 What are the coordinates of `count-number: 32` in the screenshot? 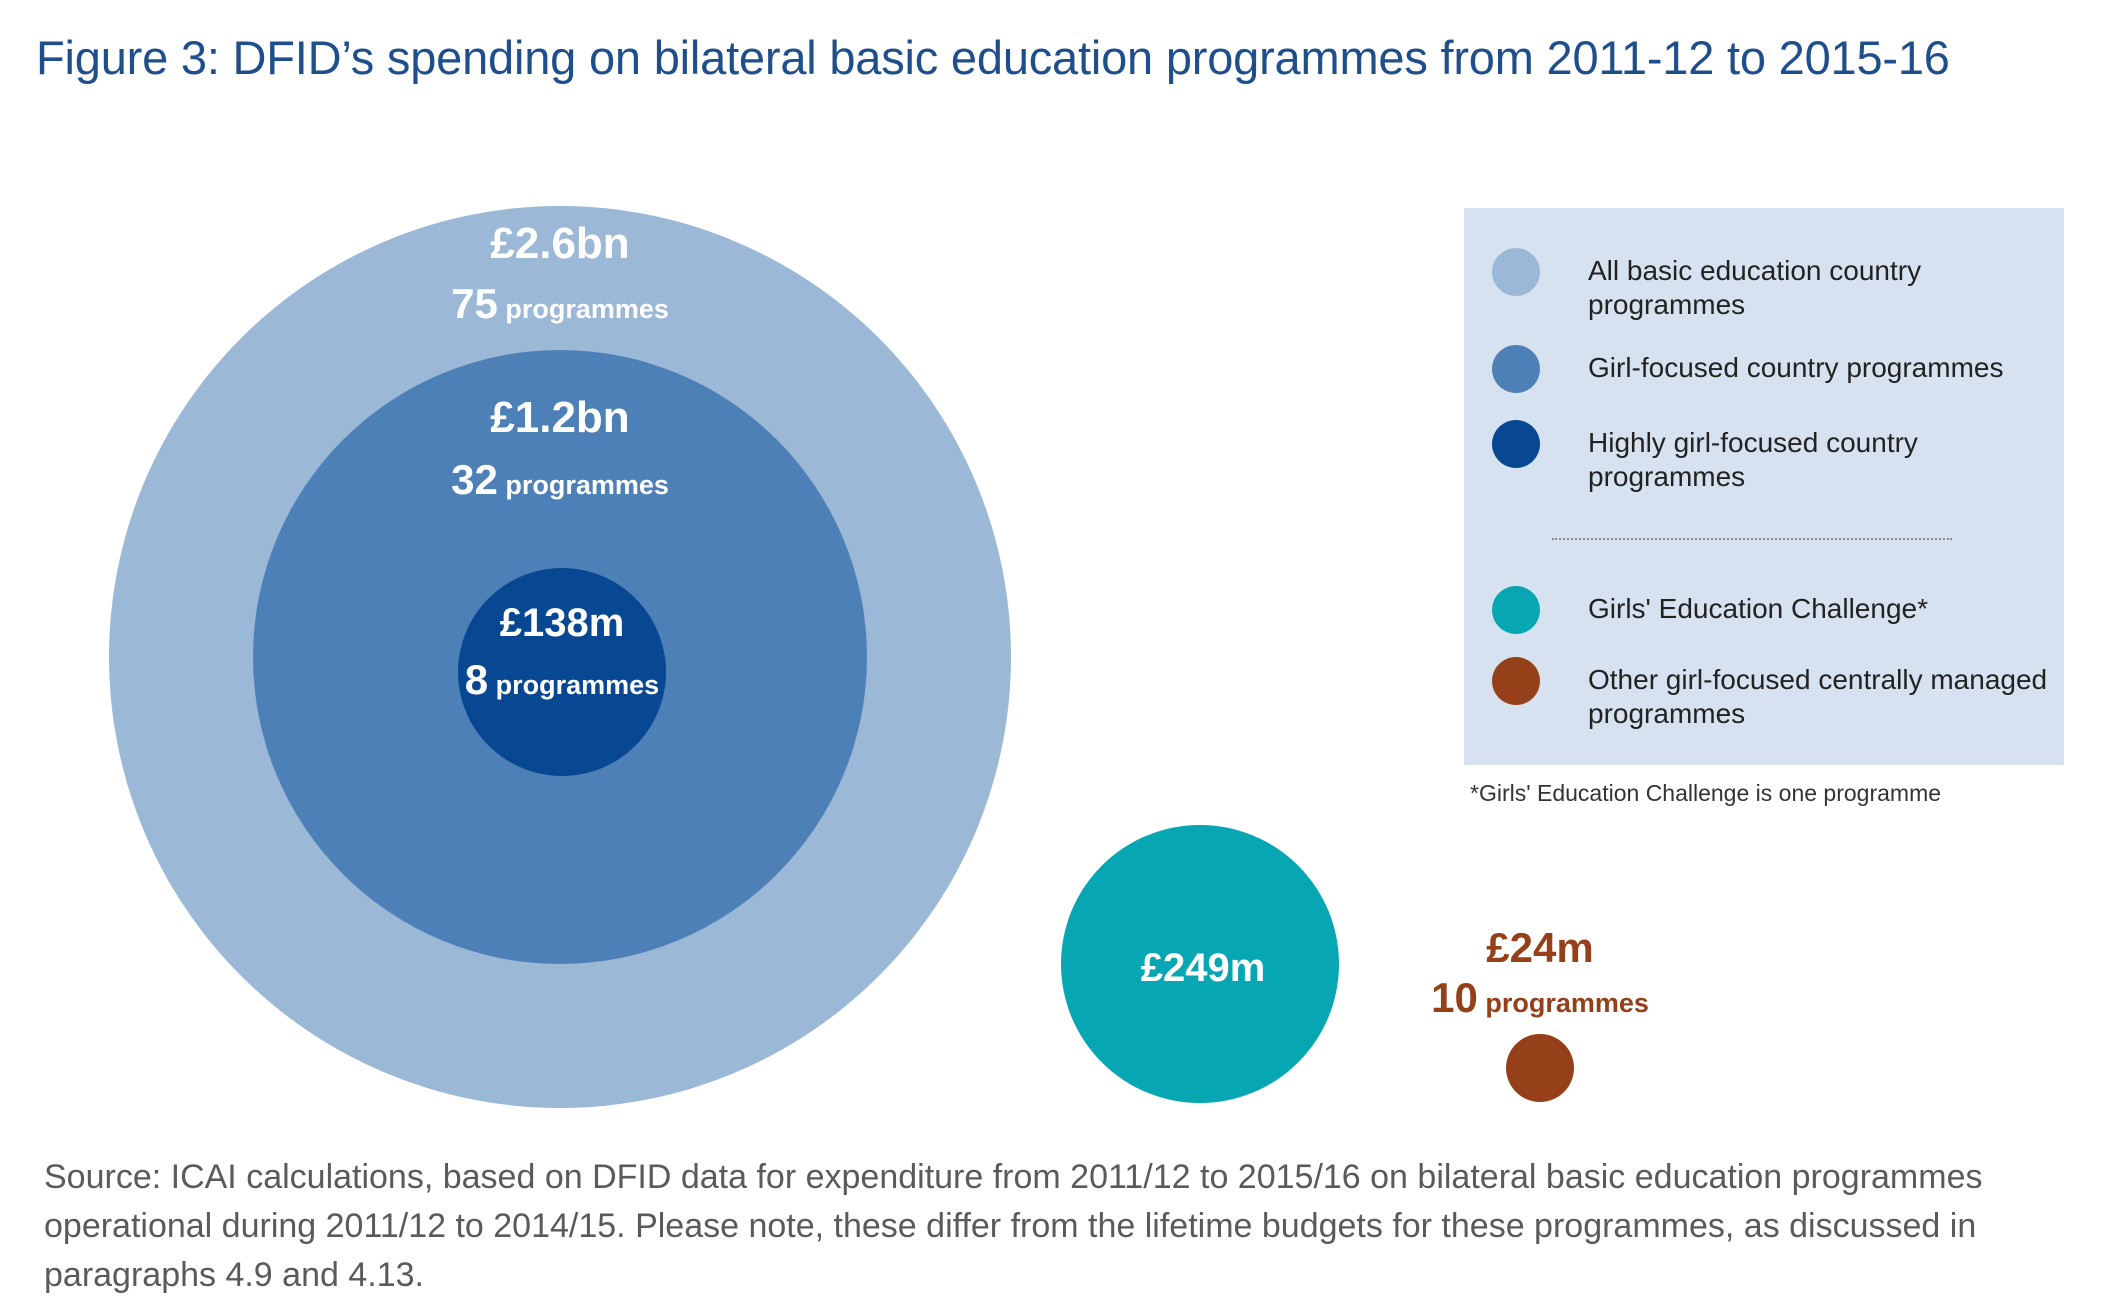 It's located at (474, 479).